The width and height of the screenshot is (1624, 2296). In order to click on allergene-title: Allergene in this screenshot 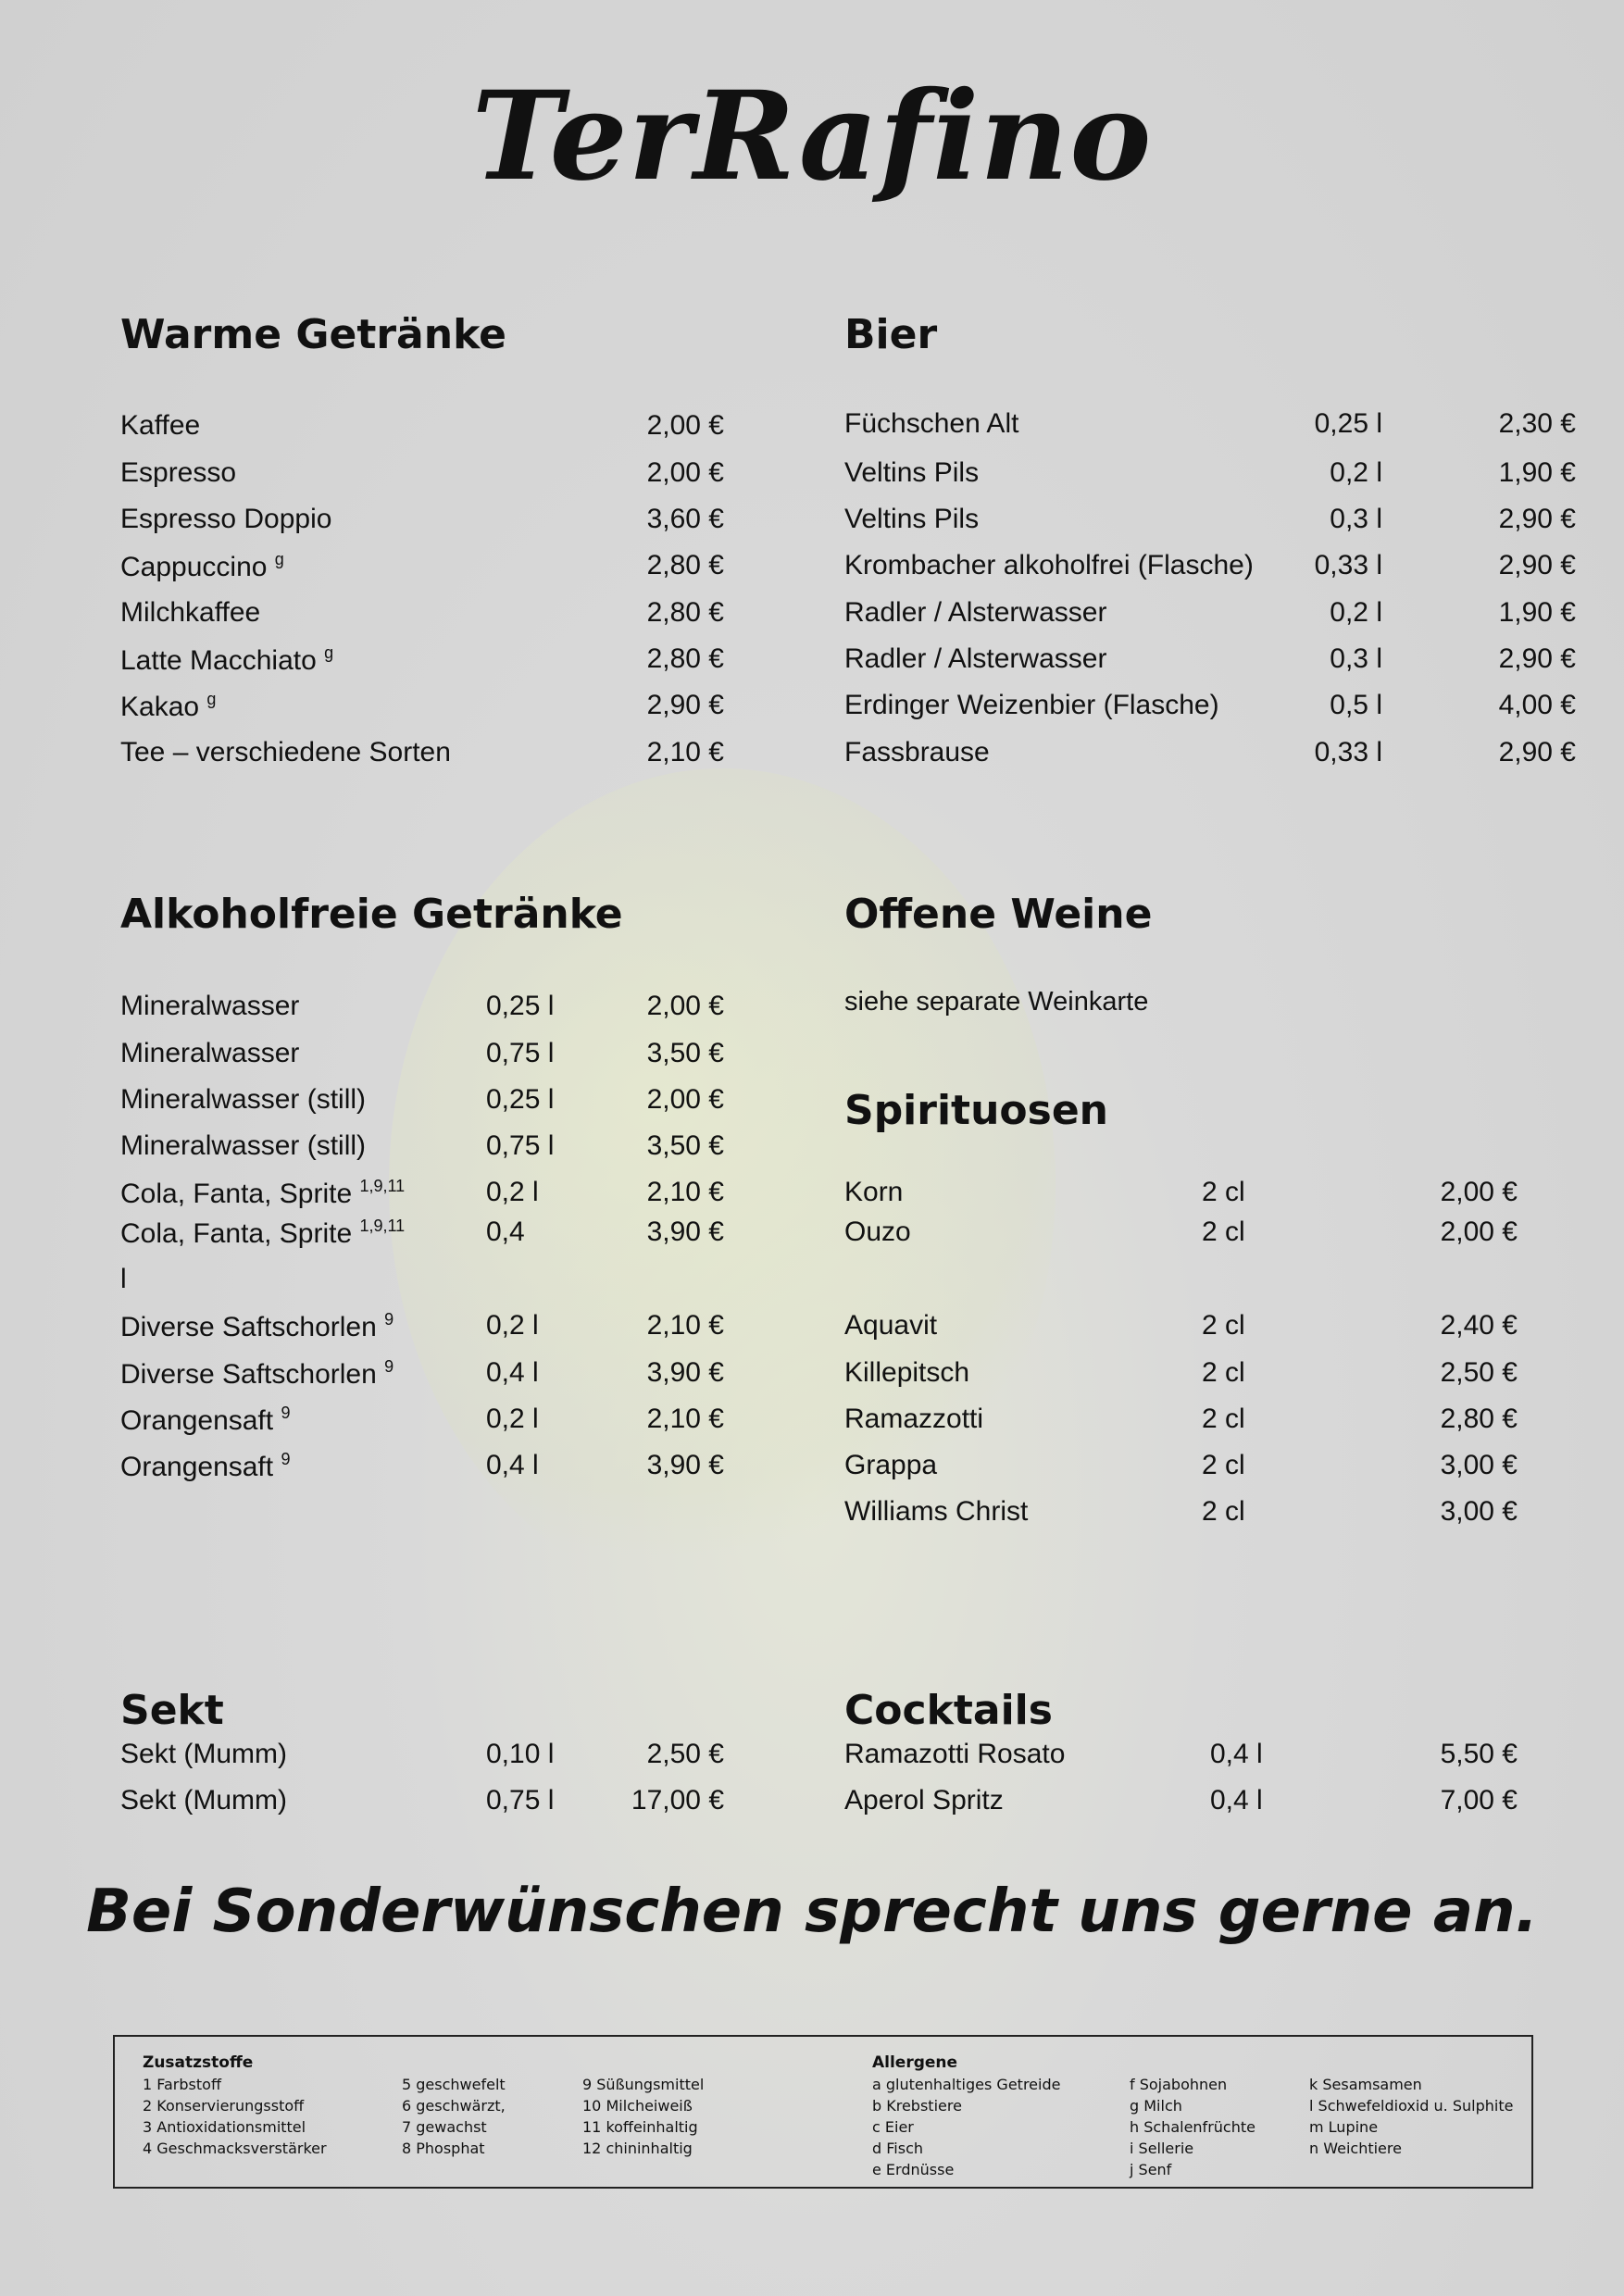, I will do `click(915, 2062)`.